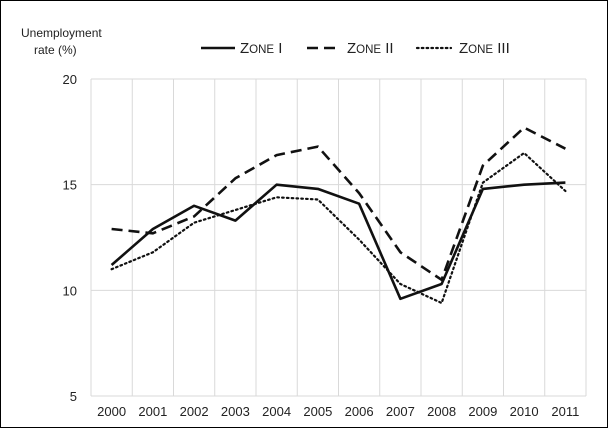 Image resolution: width=608 pixels, height=429 pixels. I want to click on legend-label: ZONE III, so click(484, 48).